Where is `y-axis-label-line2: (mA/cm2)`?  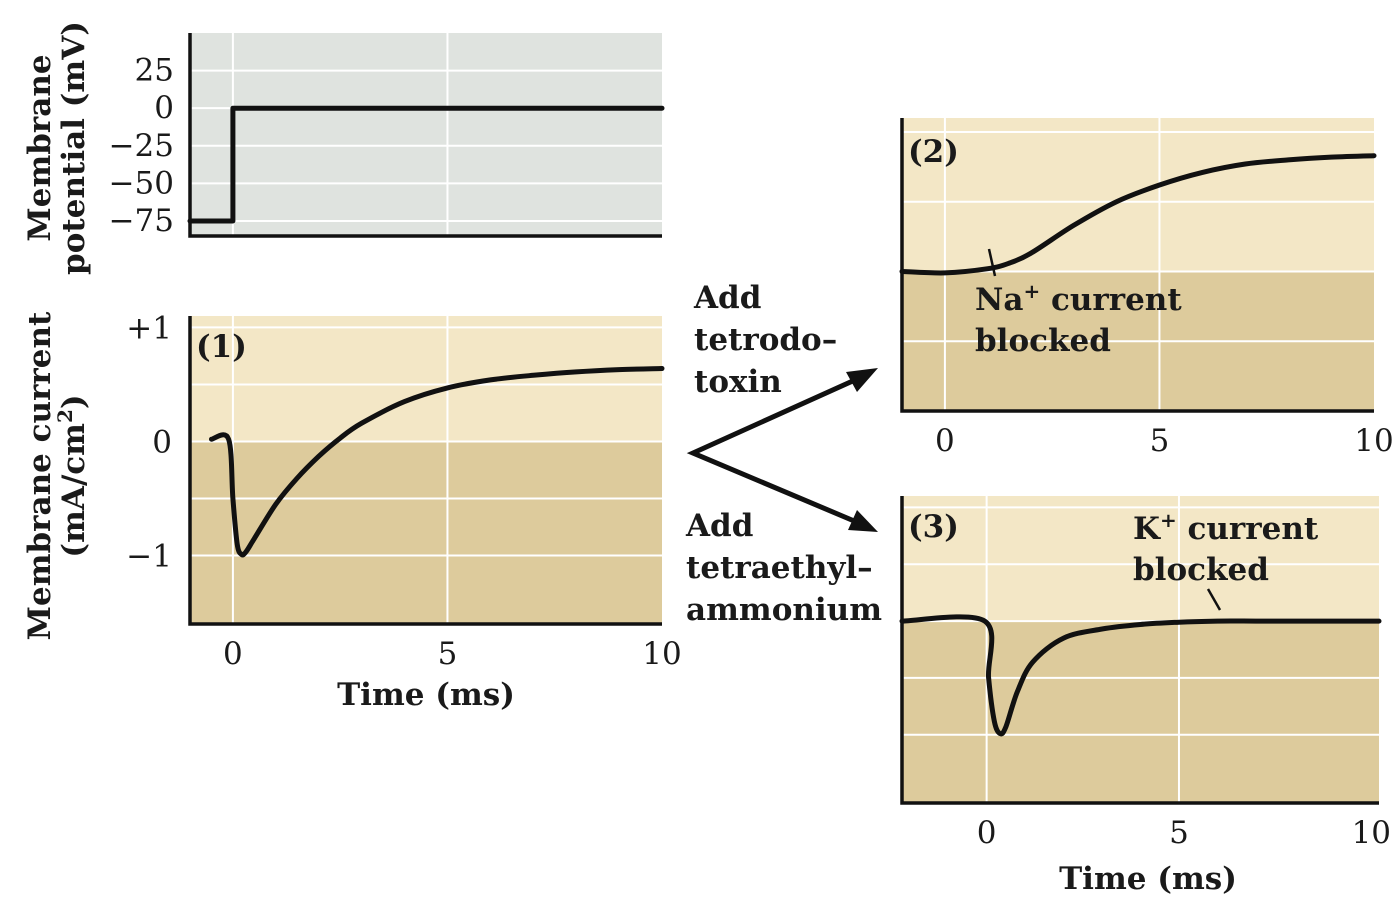
y-axis-label-line2: (mA/cm2) is located at coordinates (72, 475).